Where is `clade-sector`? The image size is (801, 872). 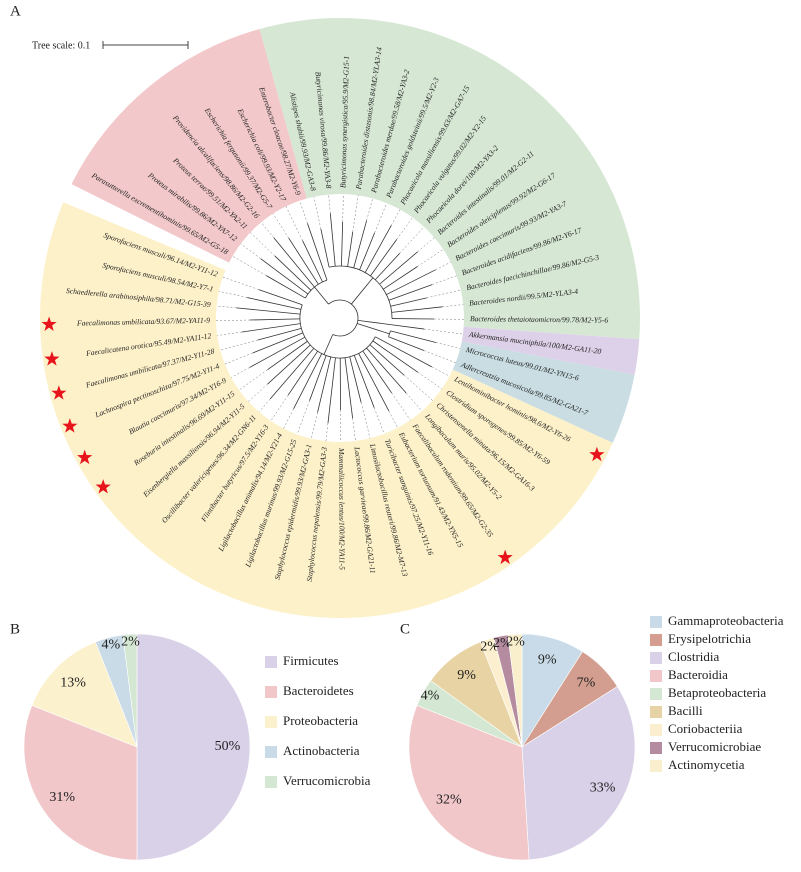 clade-sector is located at coordinates (189, 145).